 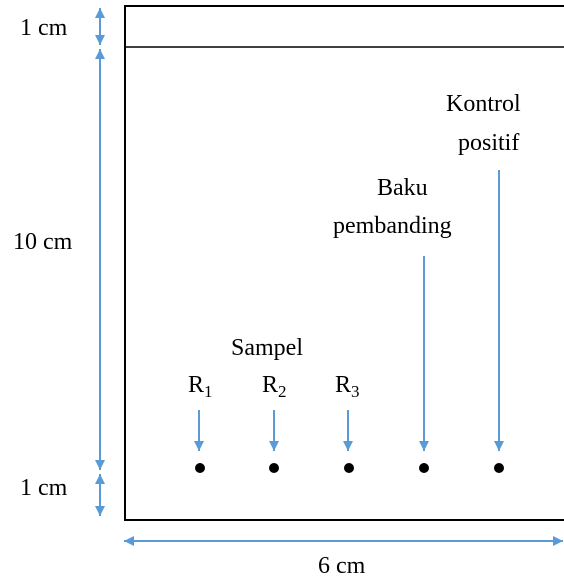 What do you see at coordinates (402, 188) in the screenshot?
I see `reference-standard-label-line1: Baku` at bounding box center [402, 188].